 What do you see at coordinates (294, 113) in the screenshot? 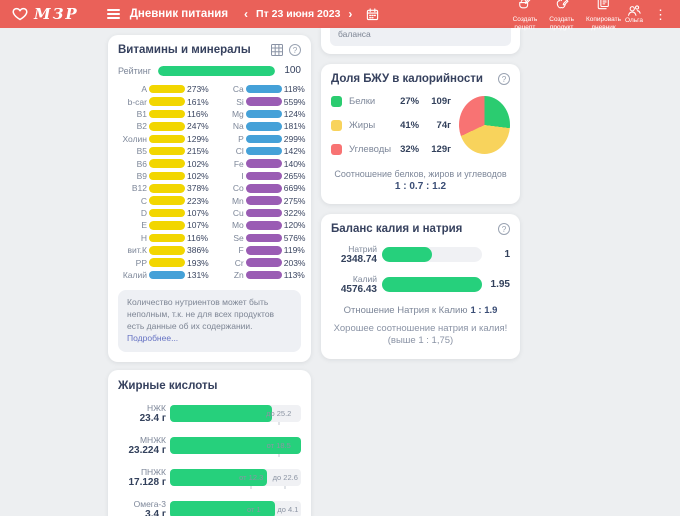
I see `vitamin-value: 124%` at bounding box center [294, 113].